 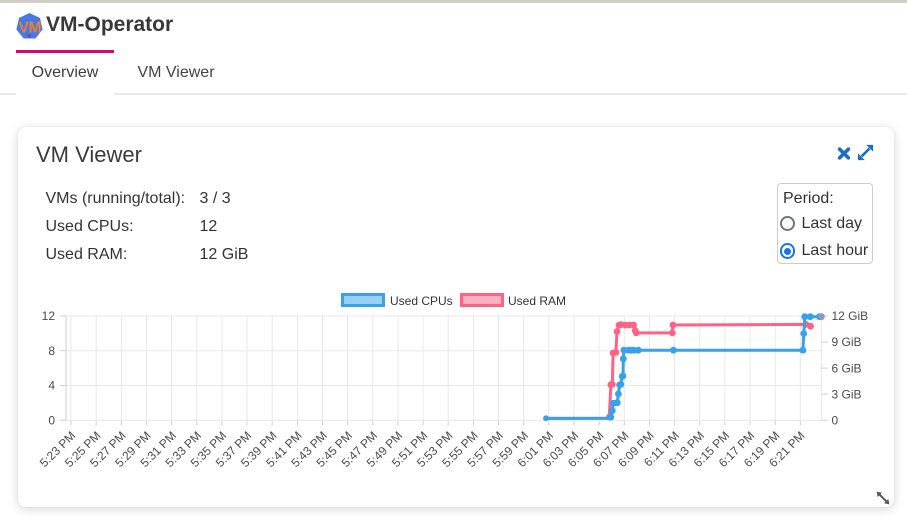 What do you see at coordinates (847, 394) in the screenshot?
I see `svg-text: 3 GiB` at bounding box center [847, 394].